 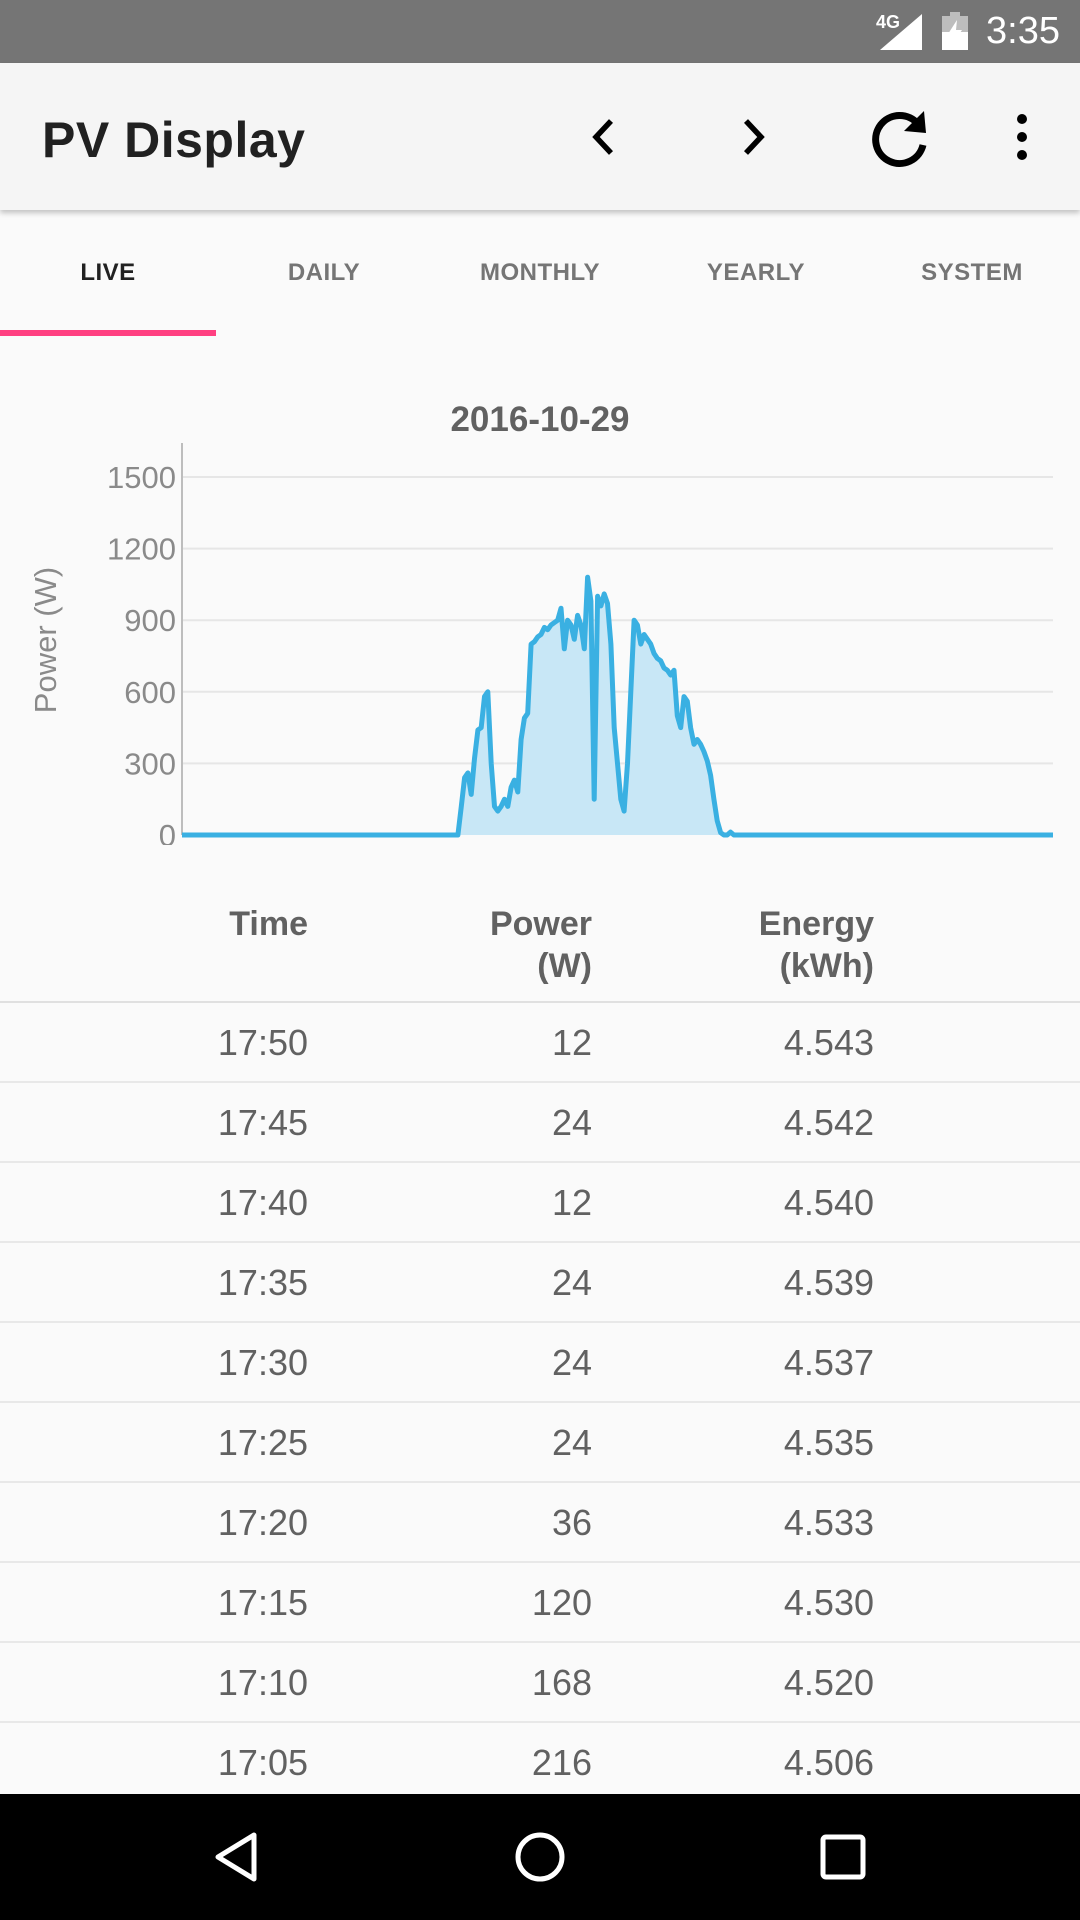 I want to click on cell-time: 17:25, so click(x=262, y=1442).